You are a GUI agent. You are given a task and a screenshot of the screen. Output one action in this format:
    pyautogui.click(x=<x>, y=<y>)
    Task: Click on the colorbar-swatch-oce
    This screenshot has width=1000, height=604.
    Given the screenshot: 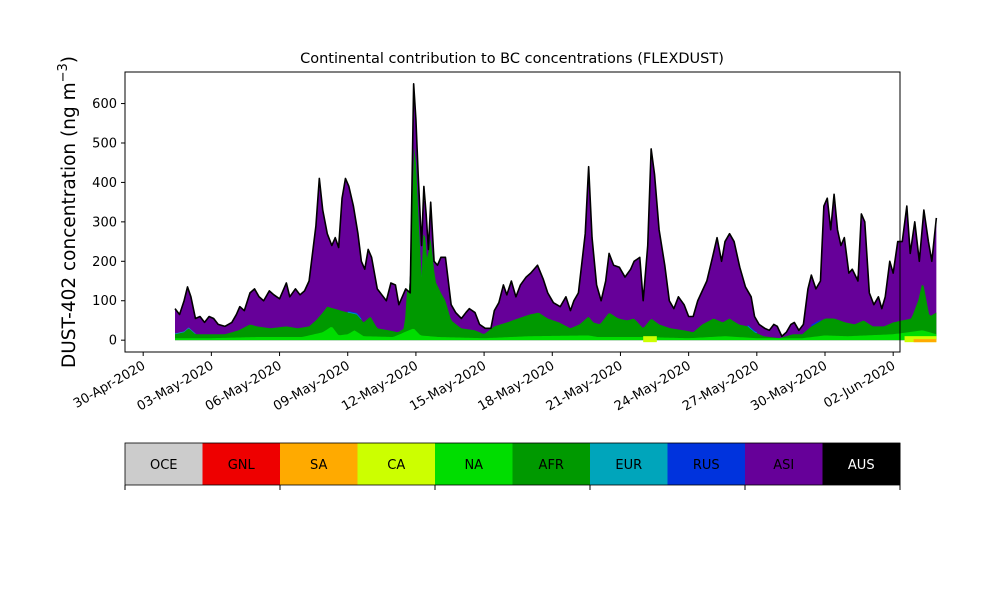 What is the action you would take?
    pyautogui.click(x=164, y=464)
    